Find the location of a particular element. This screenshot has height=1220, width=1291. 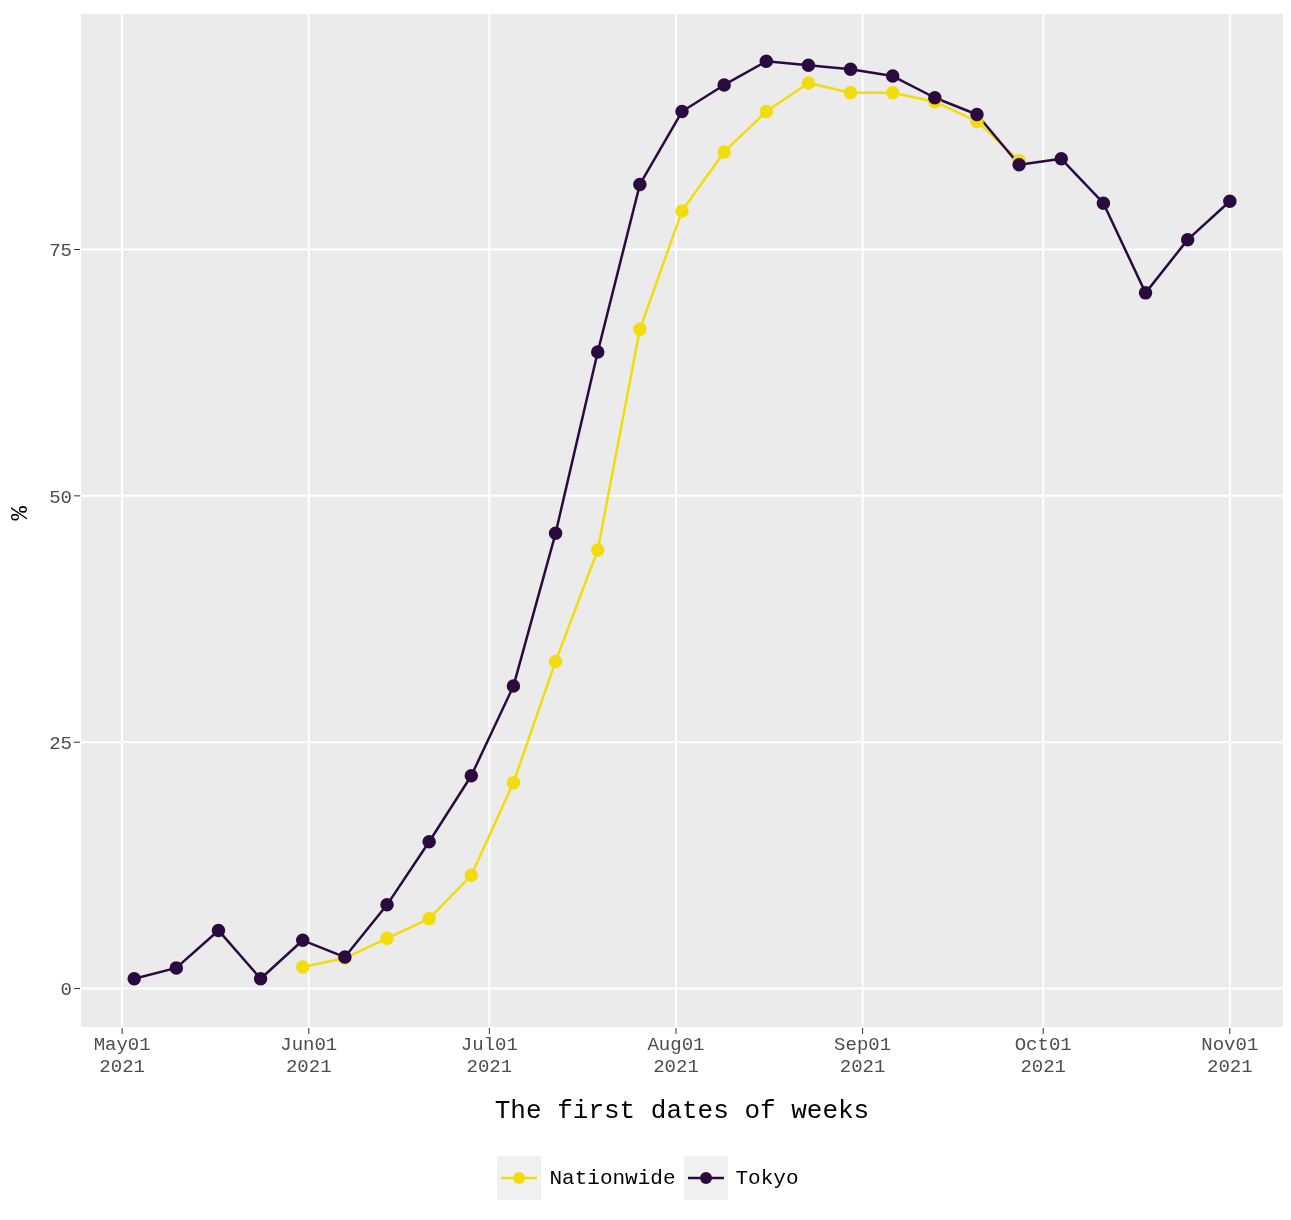

x-tick-label: Sep01 2021 is located at coordinates (863, 1056).